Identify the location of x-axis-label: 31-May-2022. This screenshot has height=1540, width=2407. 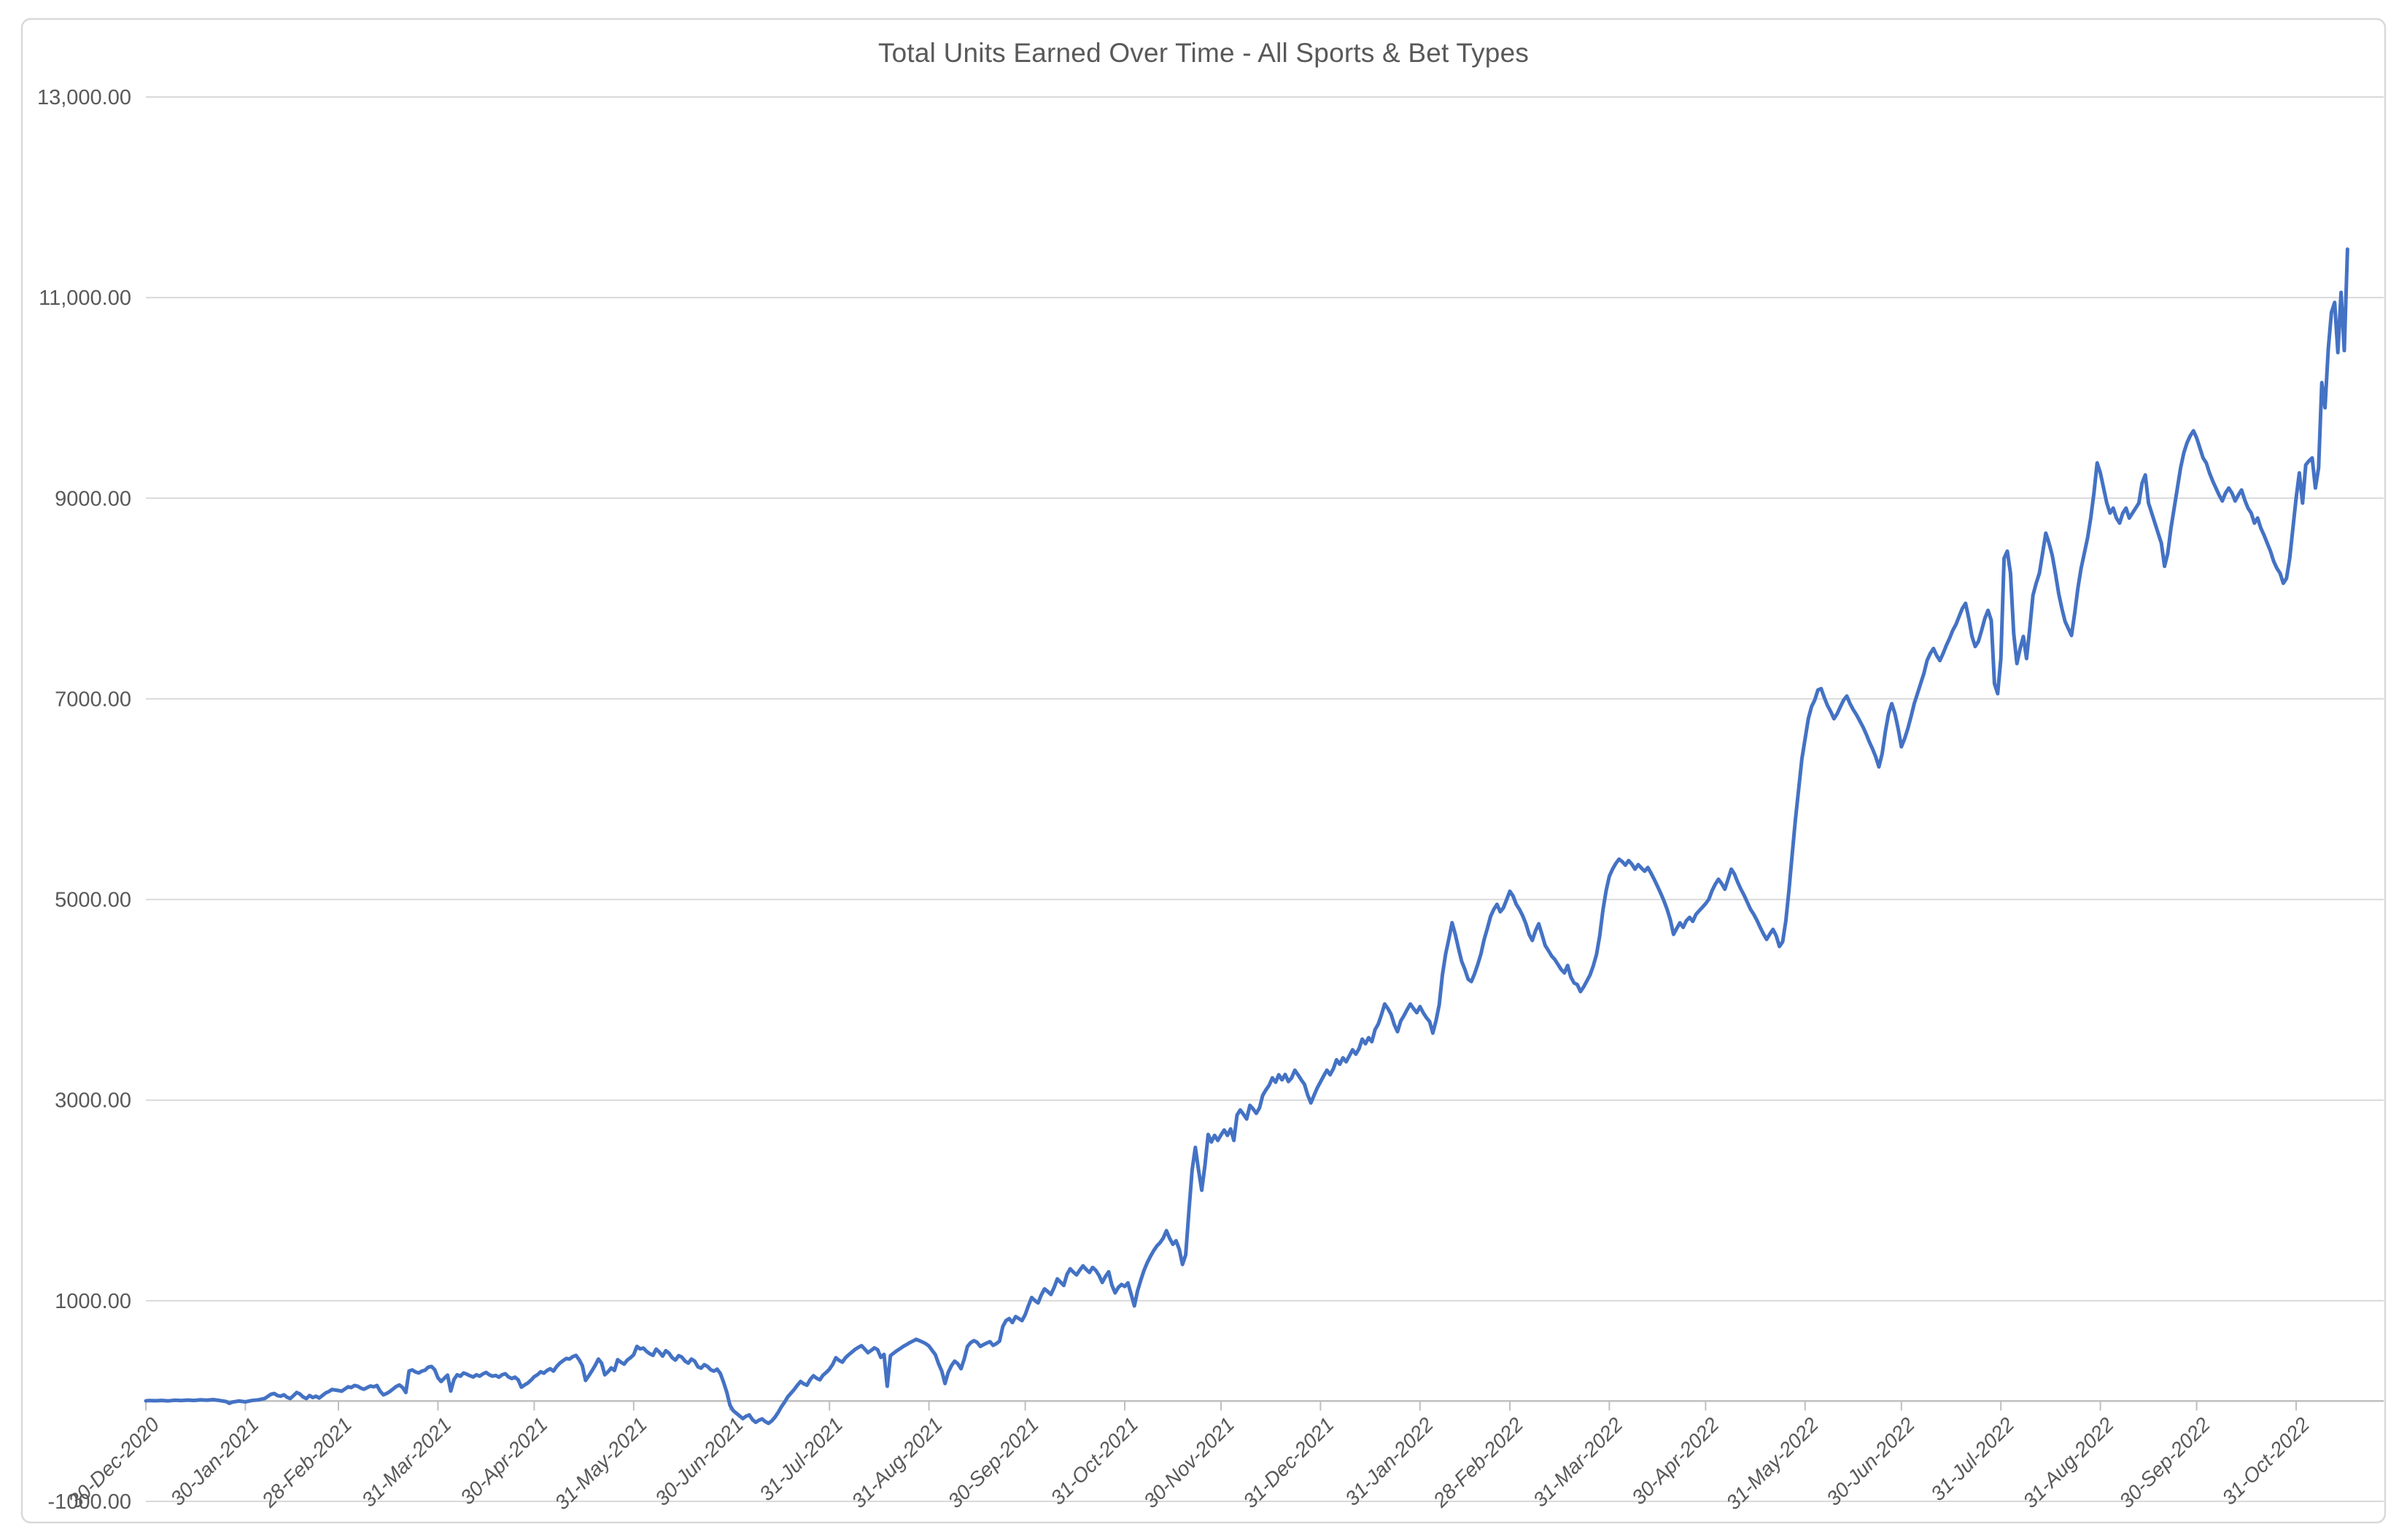
(1772, 1463).